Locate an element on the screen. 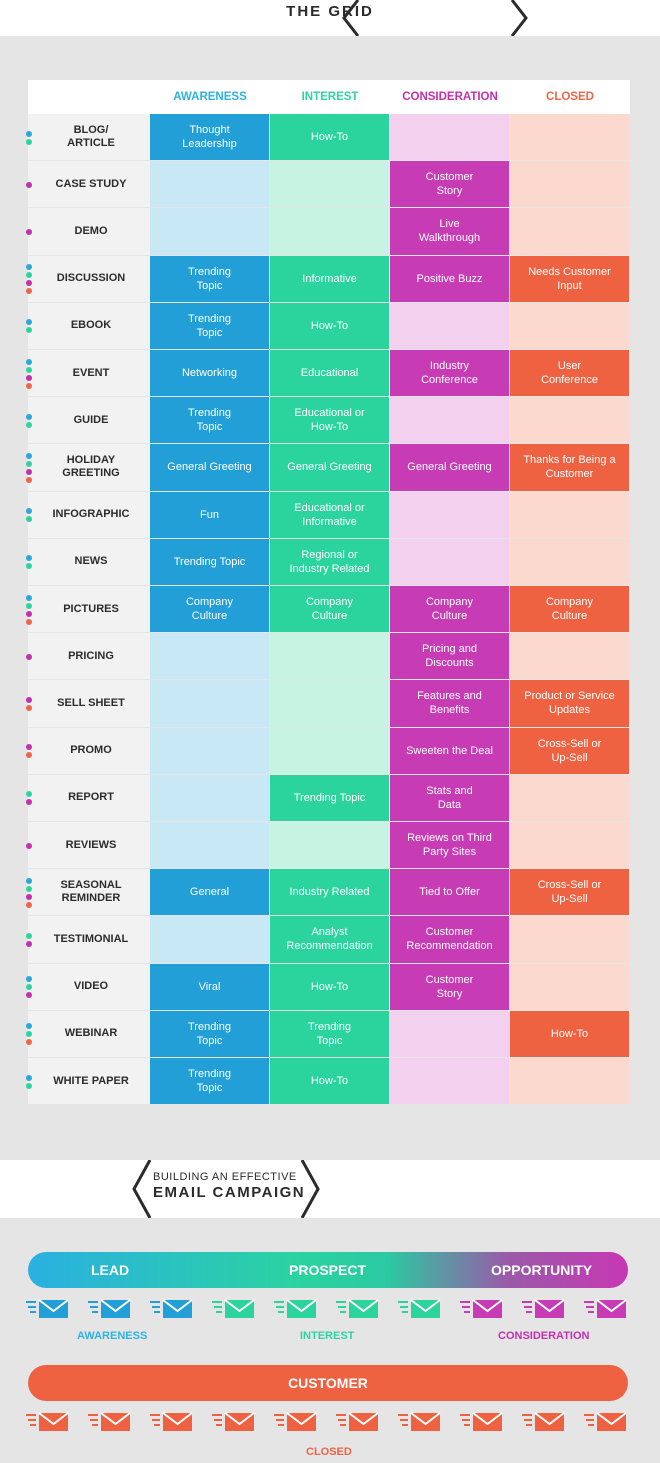 Image resolution: width=660 pixels, height=1463 pixels. grid-title: THE GRID is located at coordinates (330, 11).